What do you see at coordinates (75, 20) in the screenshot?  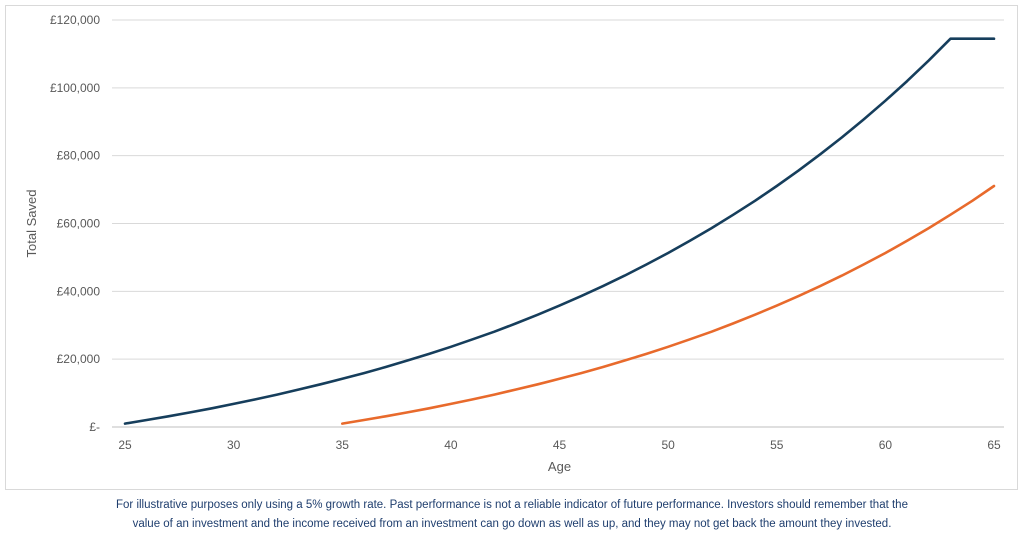 I see `y-tick-label: £120,000` at bounding box center [75, 20].